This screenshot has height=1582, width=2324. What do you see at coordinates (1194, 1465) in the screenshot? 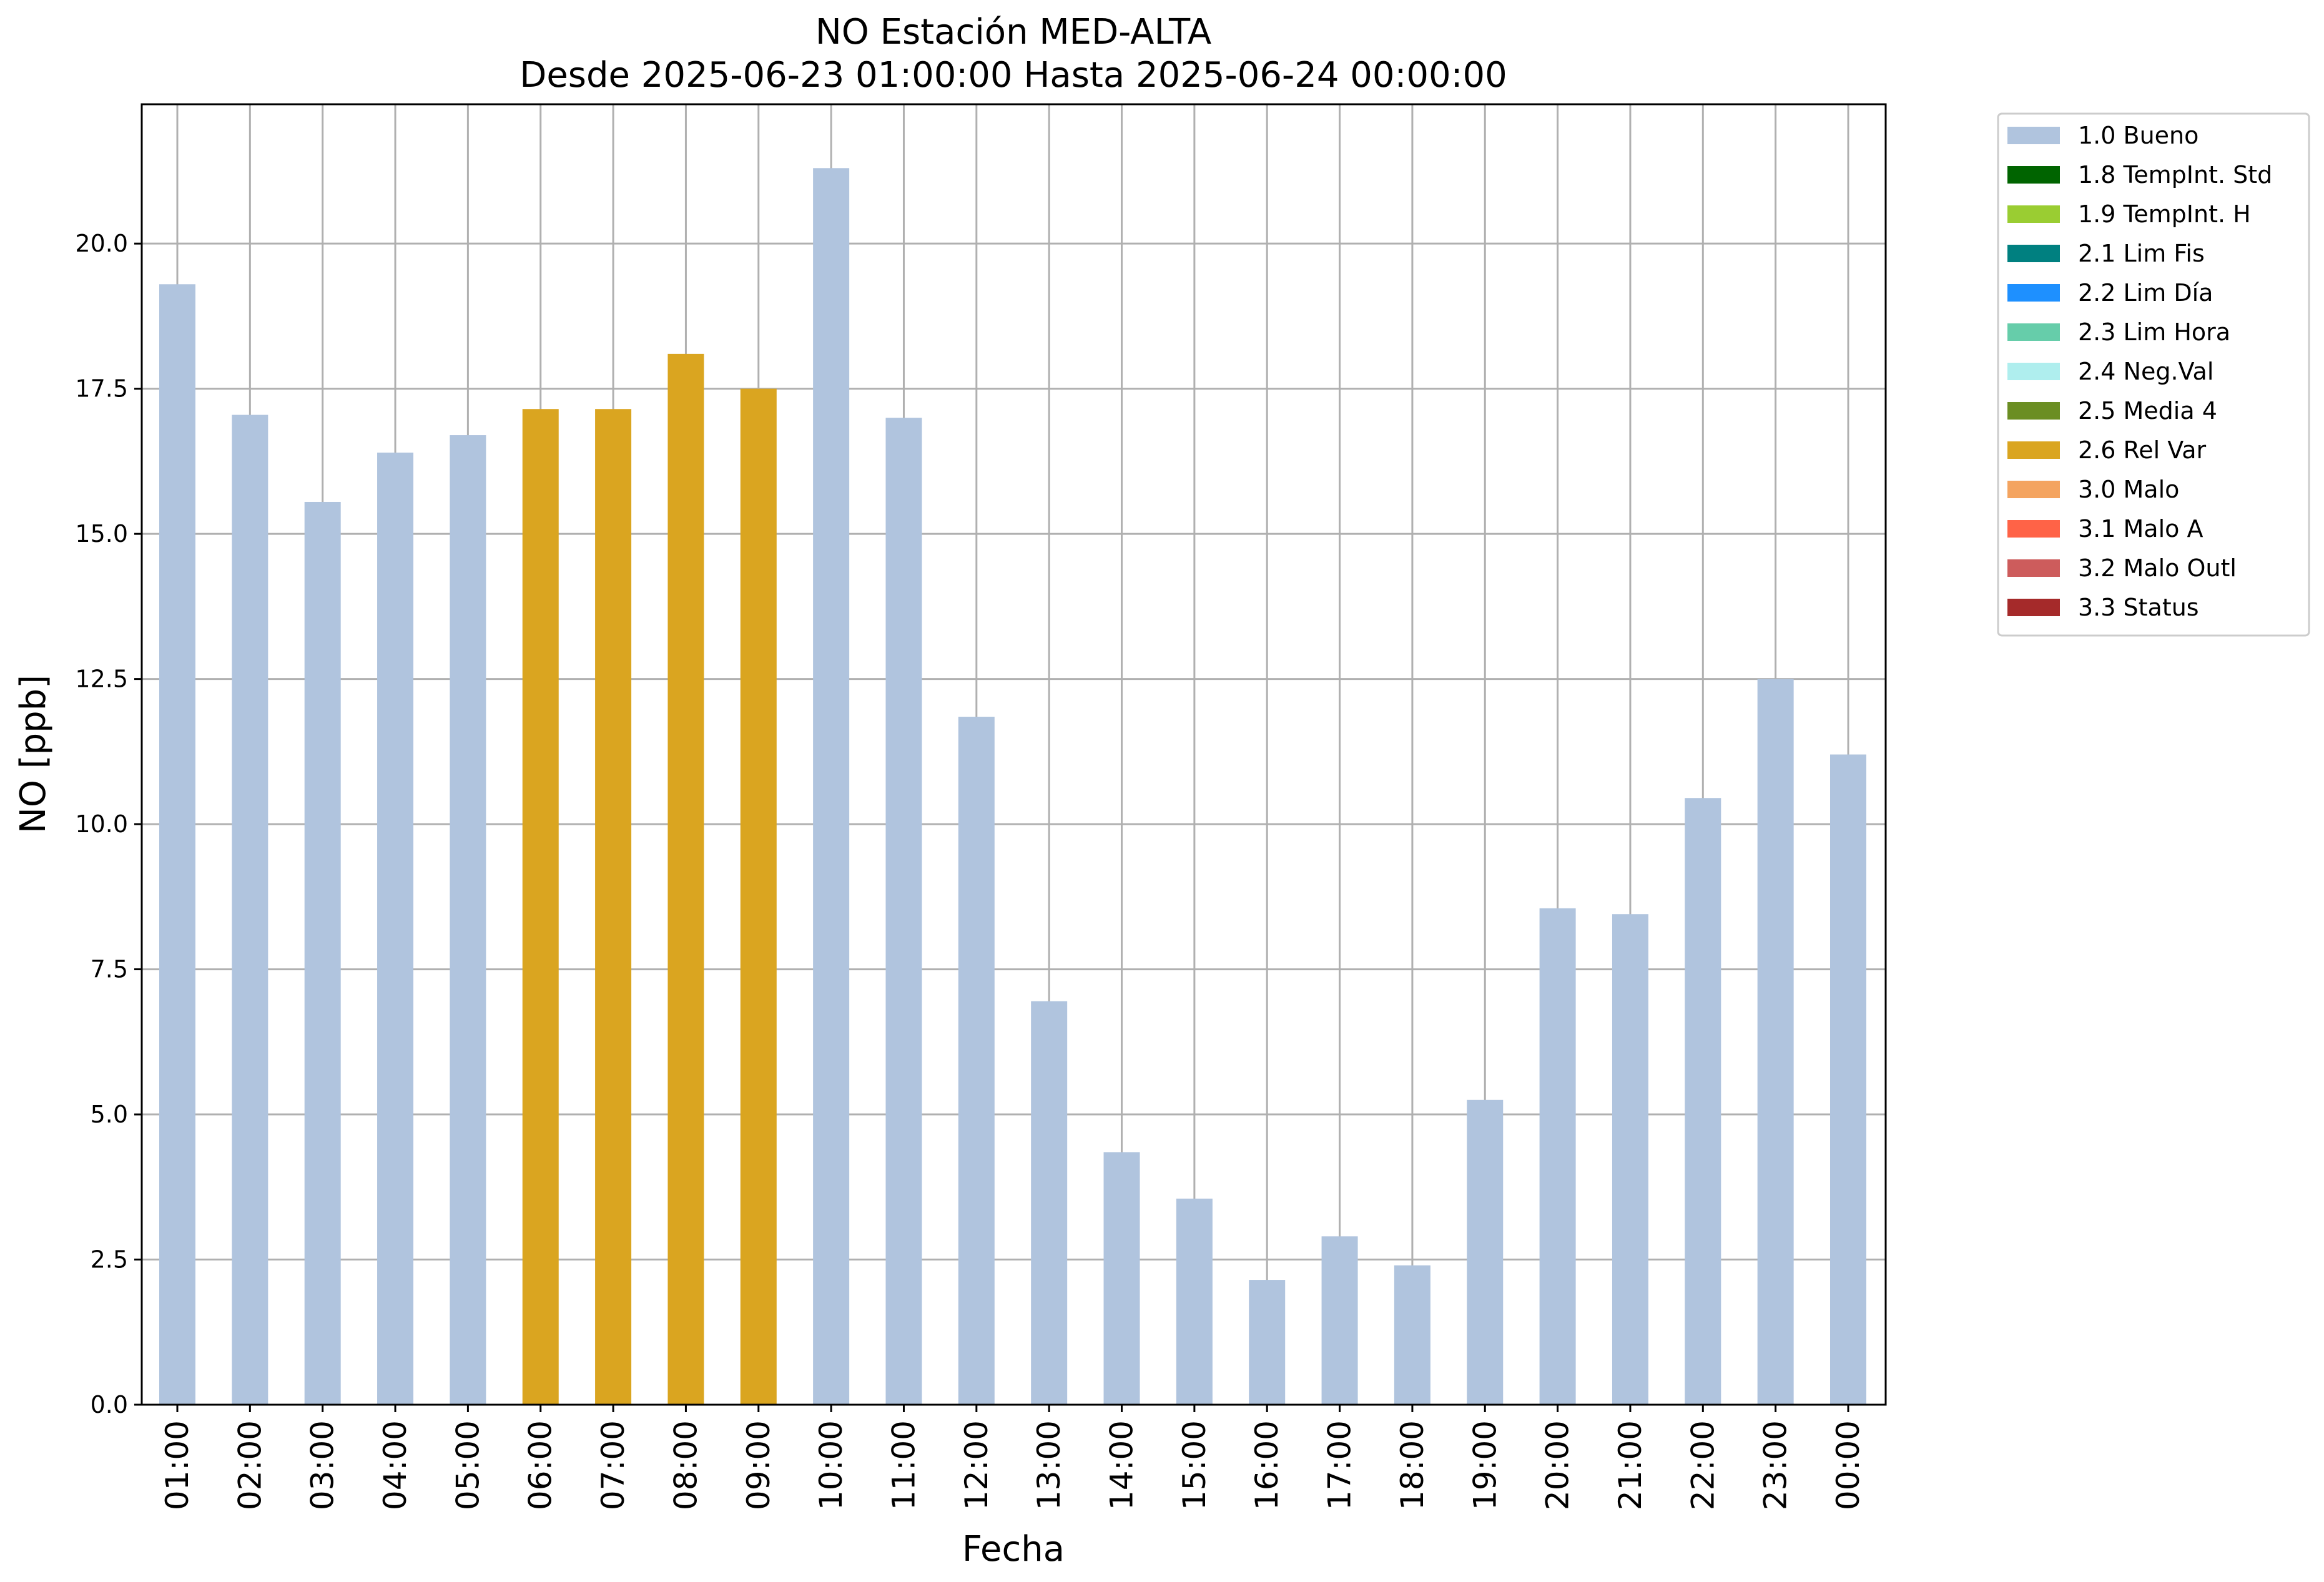
I see `x-tick-label: 15:00` at bounding box center [1194, 1465].